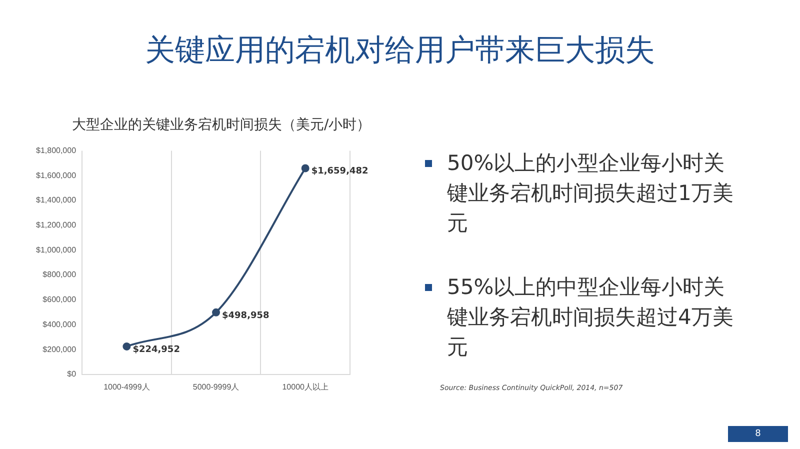  I want to click on y-tick-label: $600,000, so click(59, 299).